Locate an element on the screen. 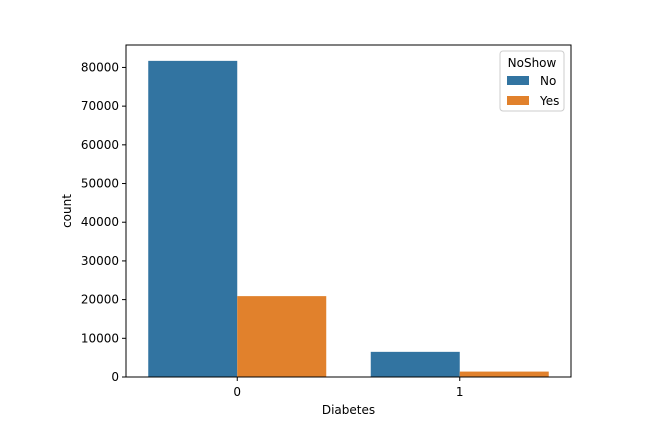 This screenshot has height=447, width=650. y-tick-label: 30000 is located at coordinates (100, 261).